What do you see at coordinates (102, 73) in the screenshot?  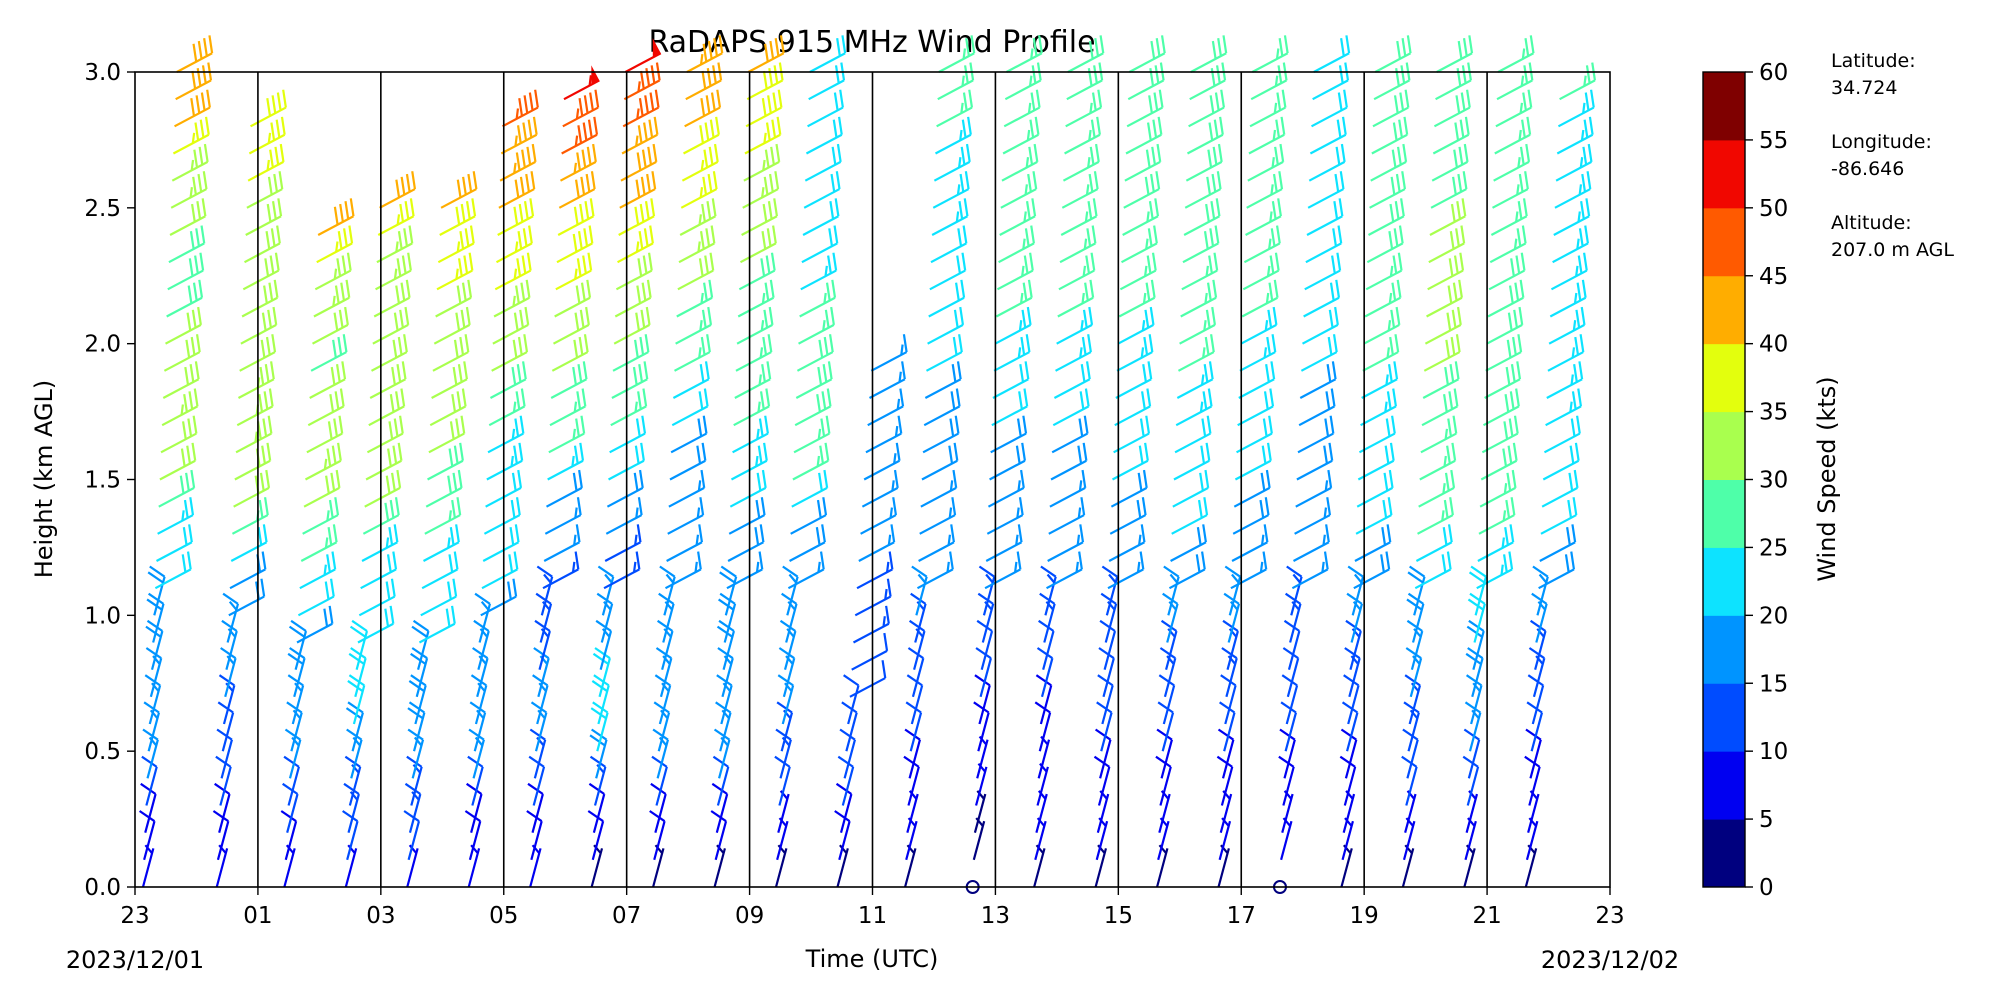 I see `y-tick-label: 3.0` at bounding box center [102, 73].